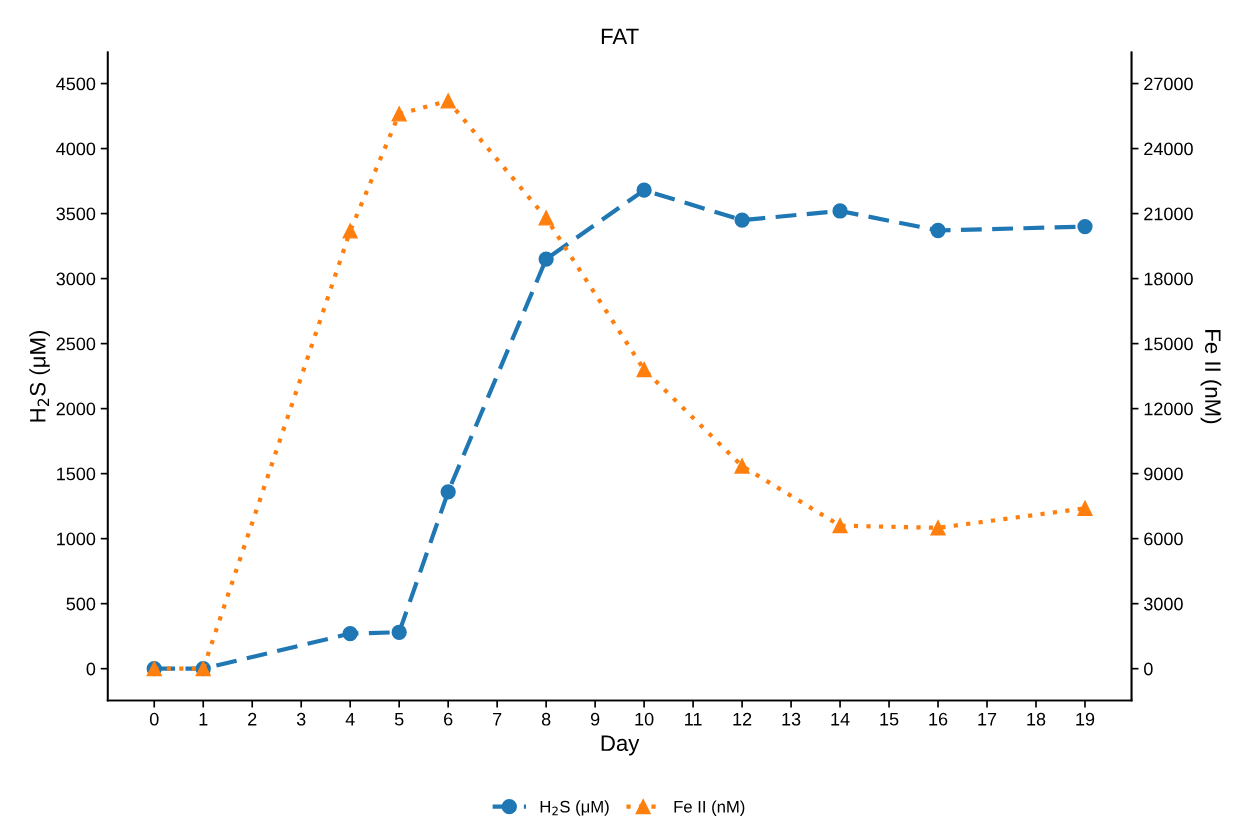  Describe the element at coordinates (595, 719) in the screenshot. I see `x-tick-label: 9` at that location.